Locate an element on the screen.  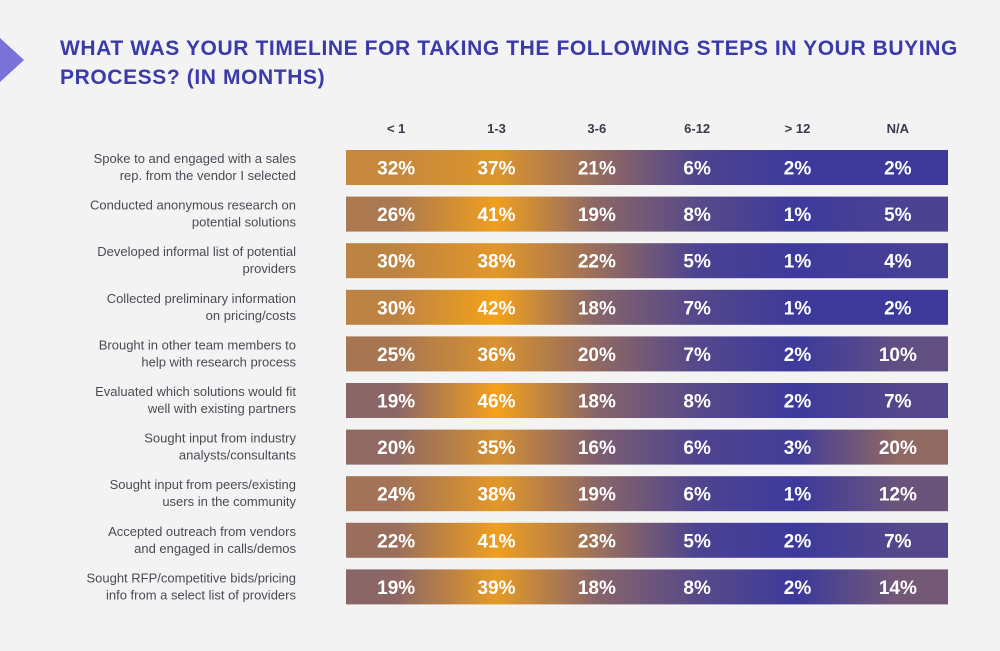
cell-value: 39% is located at coordinates (496, 588).